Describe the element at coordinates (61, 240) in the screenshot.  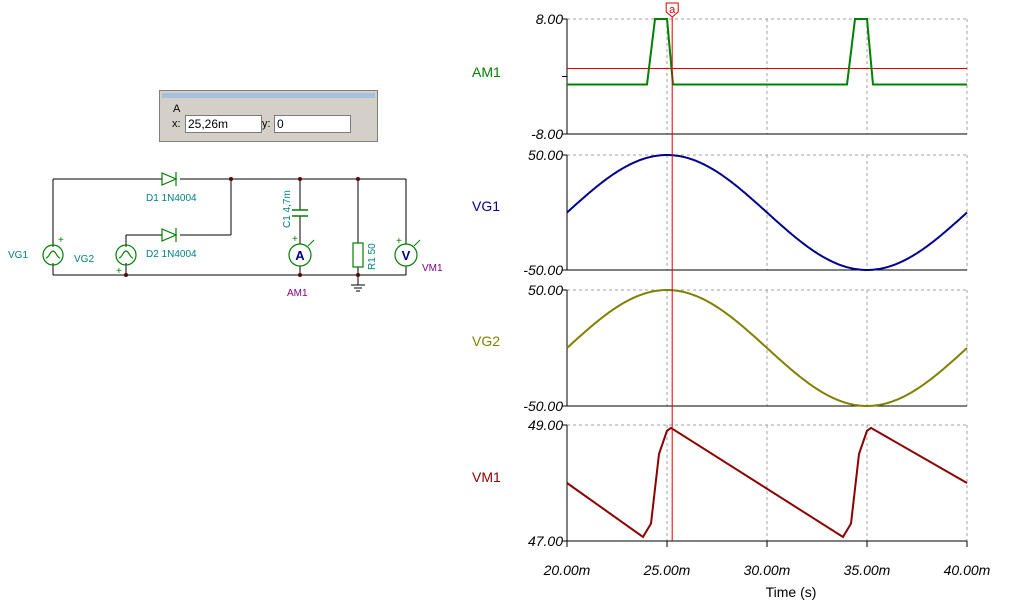
I see `vg1-plus: +` at that location.